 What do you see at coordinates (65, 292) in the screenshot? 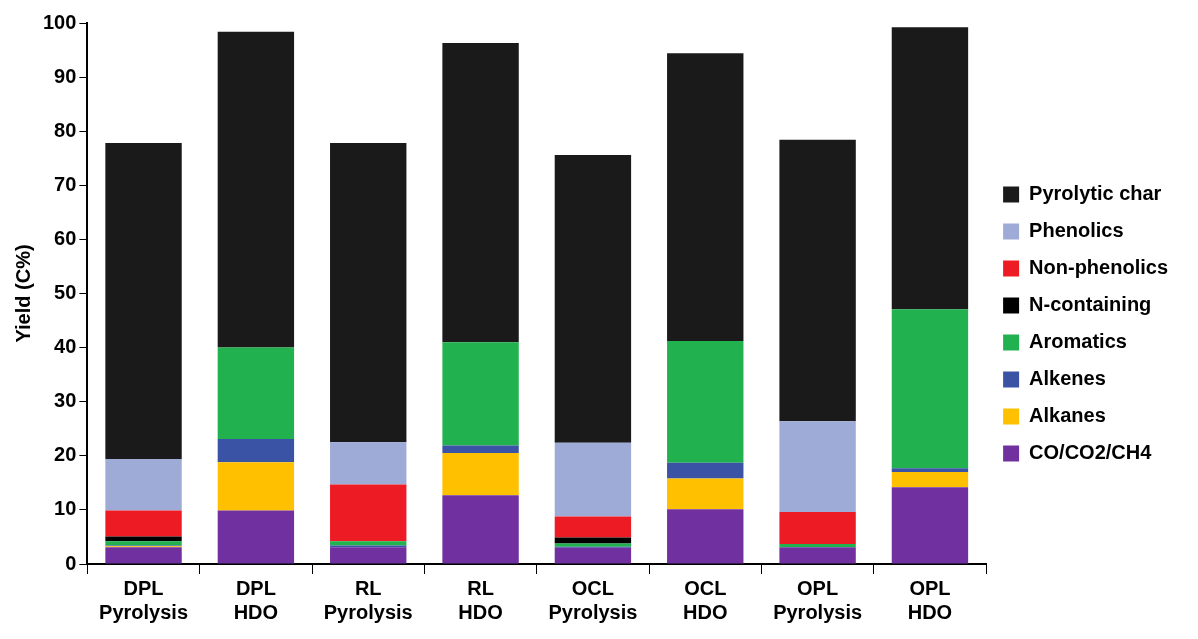
I see `y-tick-label: 50` at bounding box center [65, 292].